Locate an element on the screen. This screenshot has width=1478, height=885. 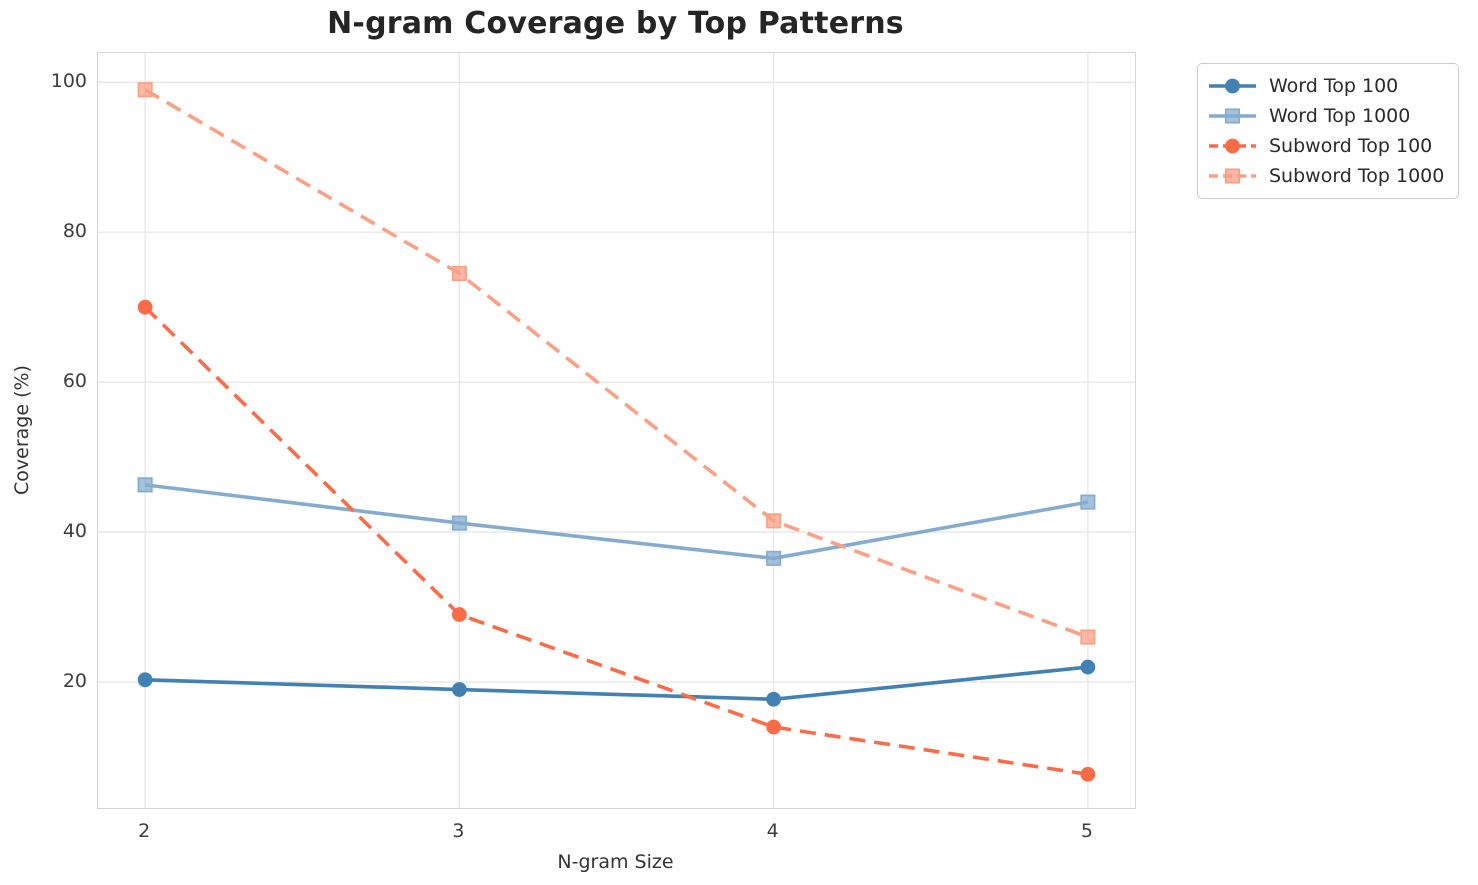
legend-label: Subword Top 1000 is located at coordinates (1357, 176).